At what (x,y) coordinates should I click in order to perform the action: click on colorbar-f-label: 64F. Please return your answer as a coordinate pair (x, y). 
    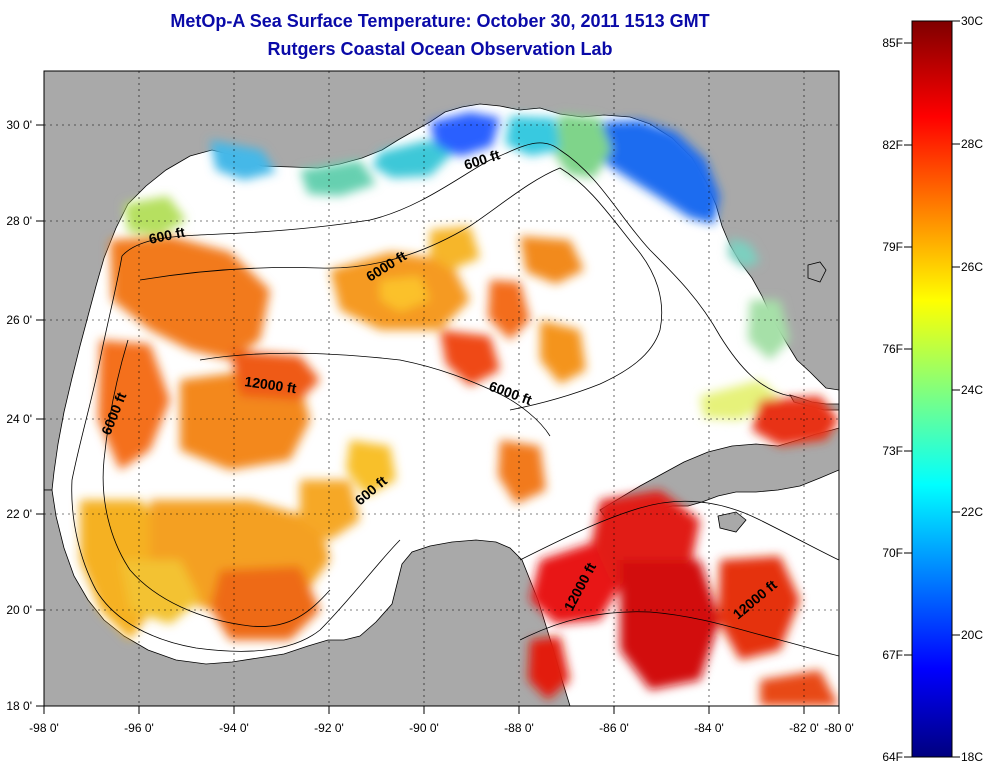
    Looking at the image, I should click on (892, 757).